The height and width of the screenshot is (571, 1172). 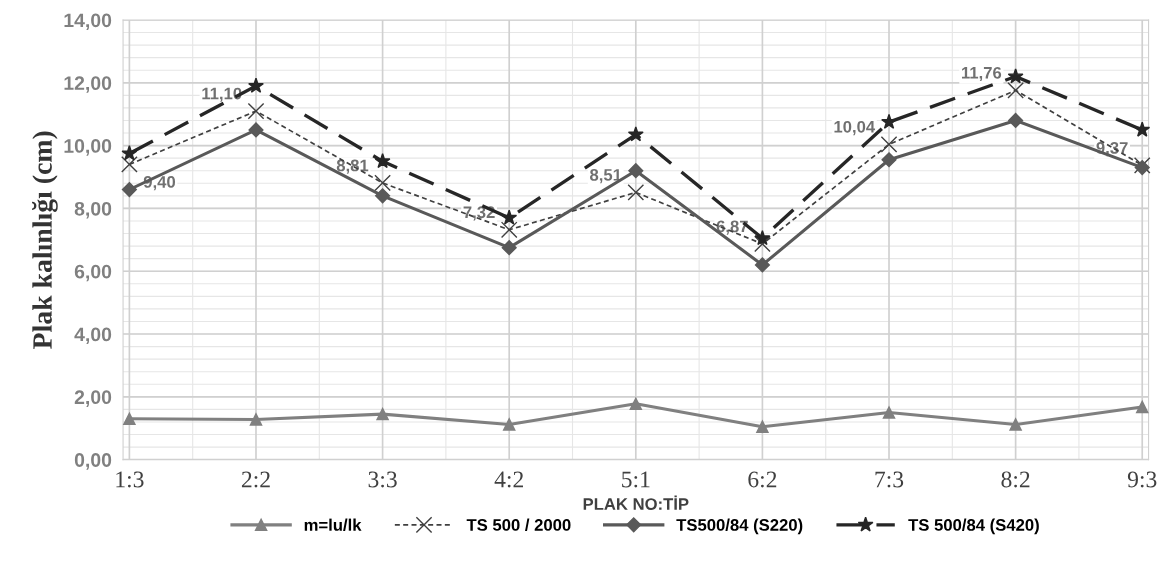 I want to click on data-label: 11,10, so click(x=222, y=94).